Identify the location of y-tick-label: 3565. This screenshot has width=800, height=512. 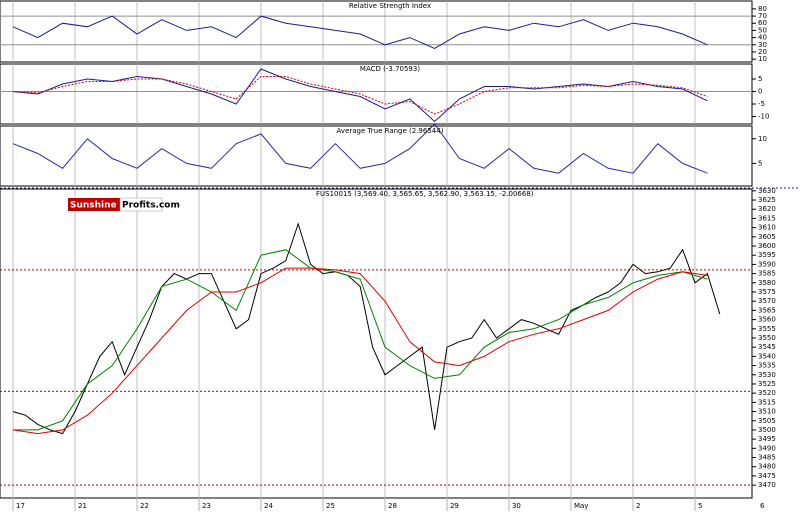
(767, 310).